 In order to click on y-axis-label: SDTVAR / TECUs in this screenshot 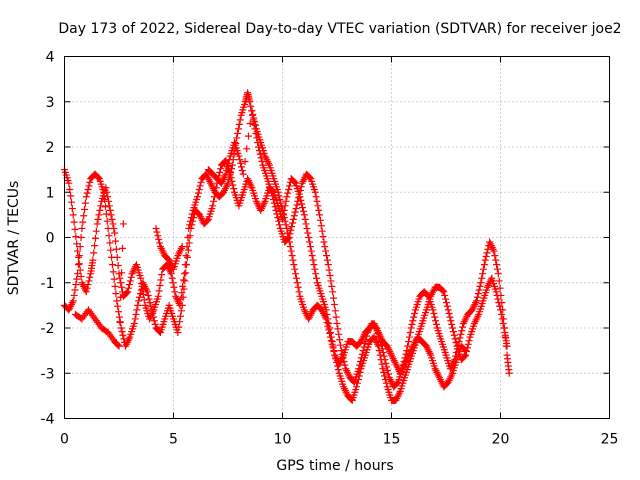, I will do `click(14, 238)`.